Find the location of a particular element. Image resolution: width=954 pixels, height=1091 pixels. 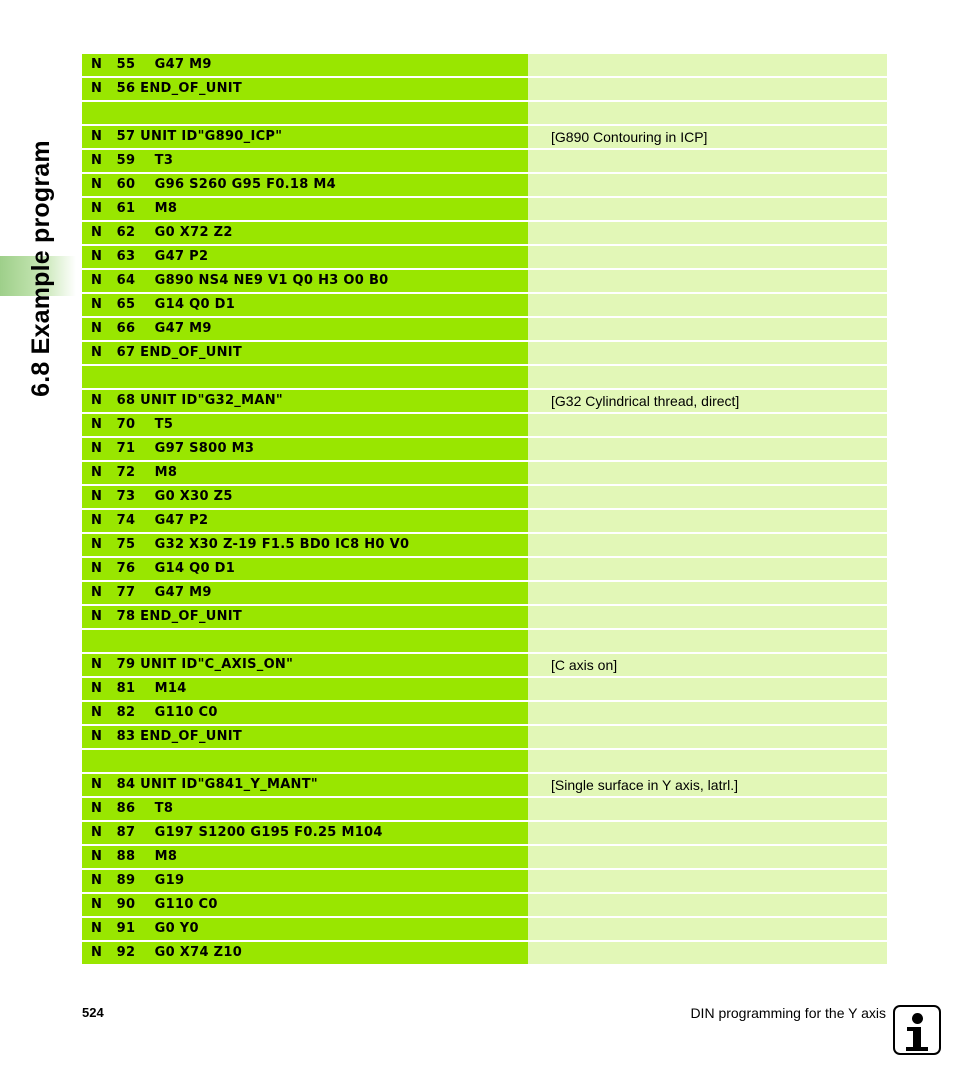

nc-code-cell: N 76 G14 Q0 D1 is located at coordinates (305, 569).